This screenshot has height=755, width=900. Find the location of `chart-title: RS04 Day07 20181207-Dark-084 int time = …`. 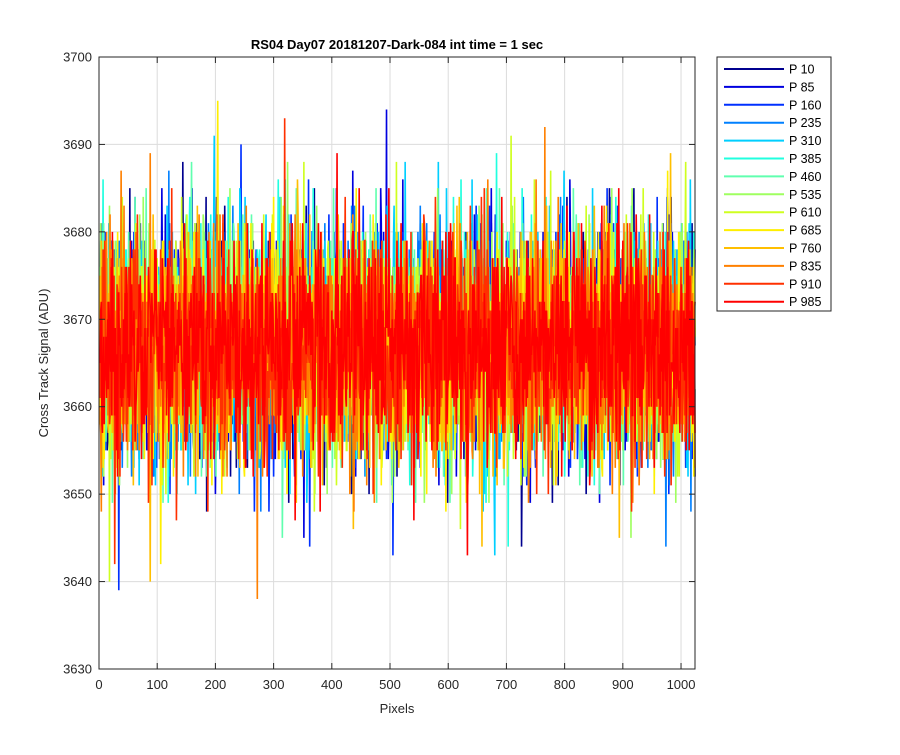

chart-title: RS04 Day07 20181207-Dark-084 int time = … is located at coordinates (397, 44).